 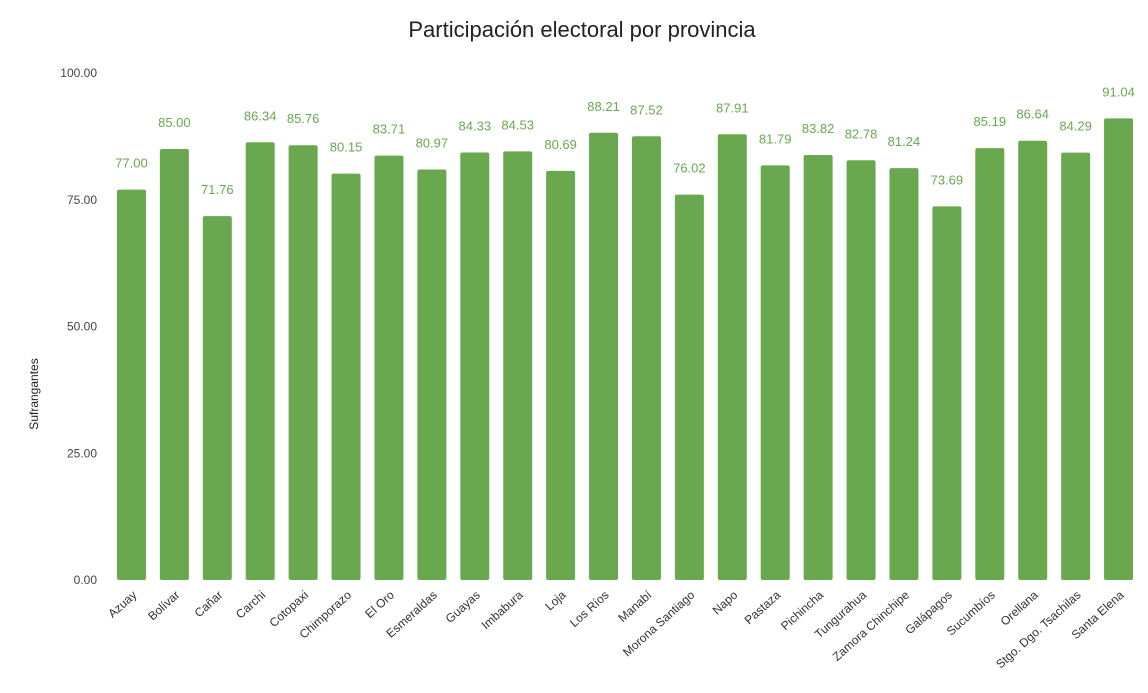 What do you see at coordinates (303, 118) in the screenshot?
I see `data-label: 85.76` at bounding box center [303, 118].